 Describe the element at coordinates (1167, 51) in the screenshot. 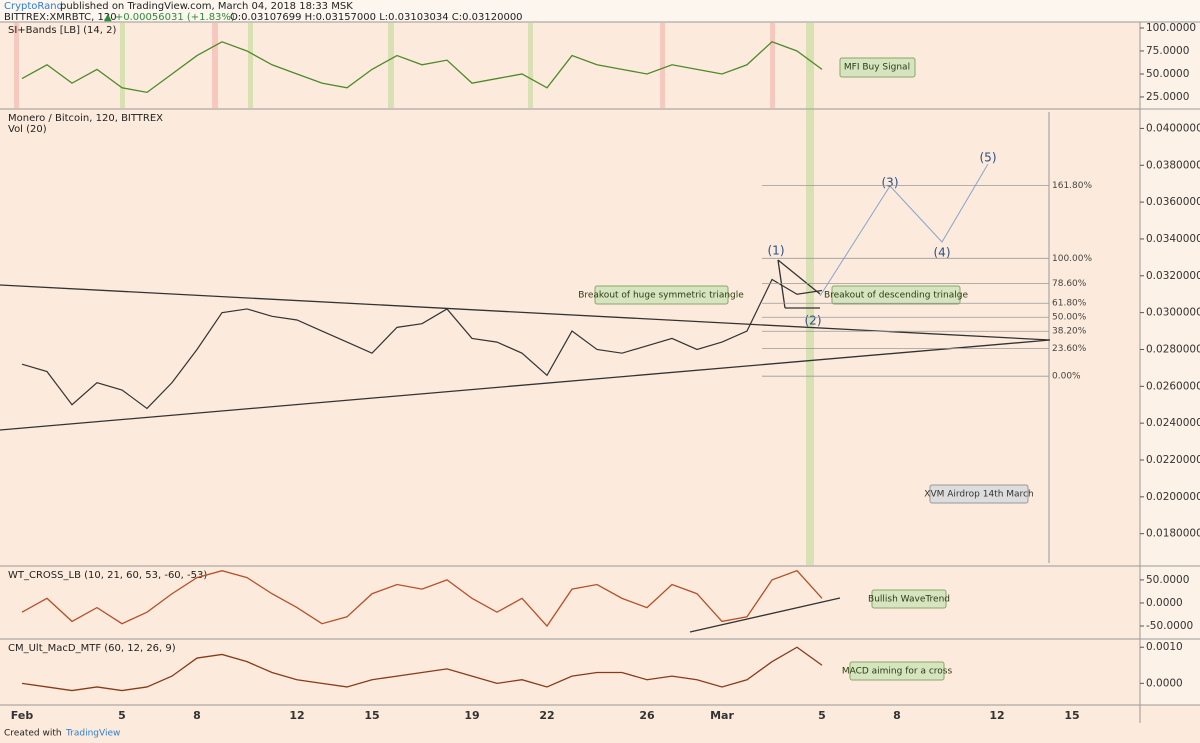

I see `y-tick-label: 75.0000` at that location.